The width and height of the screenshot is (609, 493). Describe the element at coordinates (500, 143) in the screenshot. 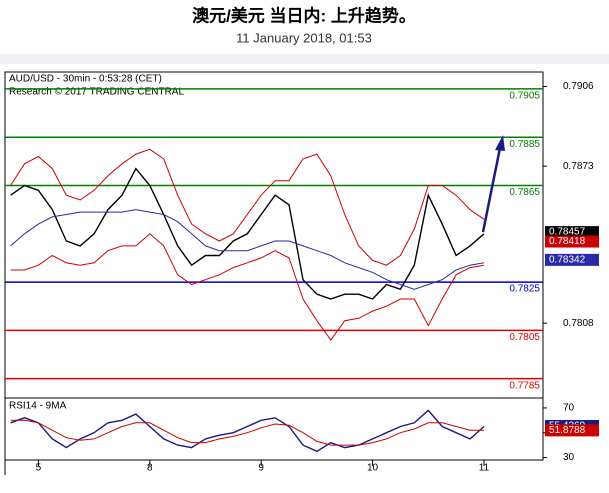

I see `arrow-head` at that location.